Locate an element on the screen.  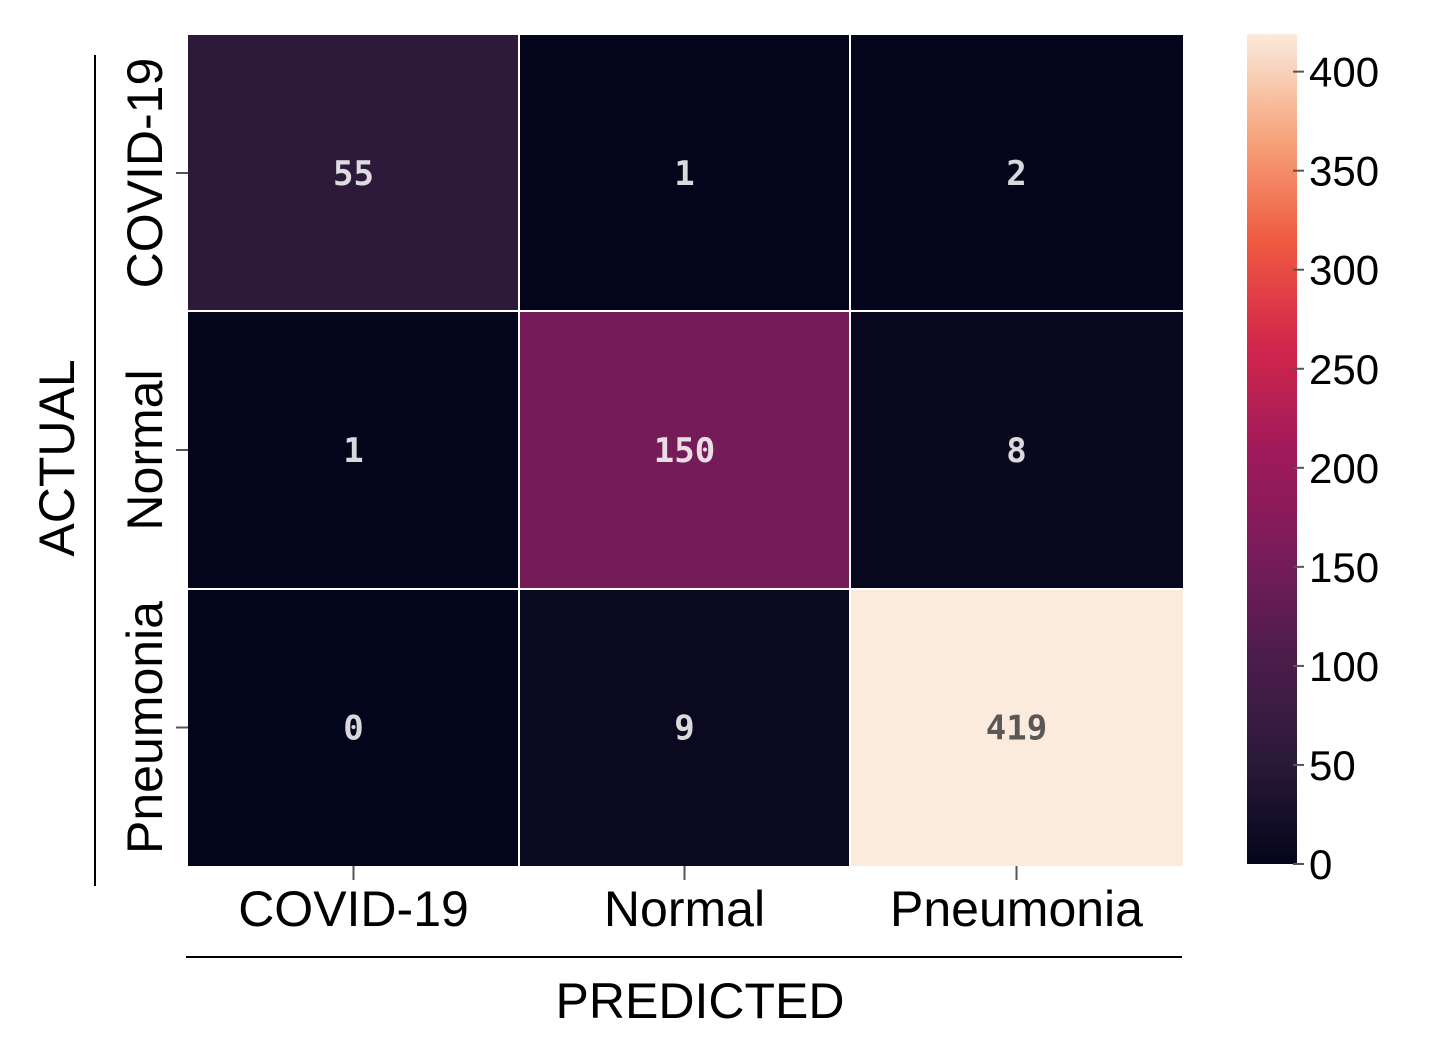
colorbar-ticks: 0 50 100 150 200 250 300 350 400 is located at coordinates (1336, 468).